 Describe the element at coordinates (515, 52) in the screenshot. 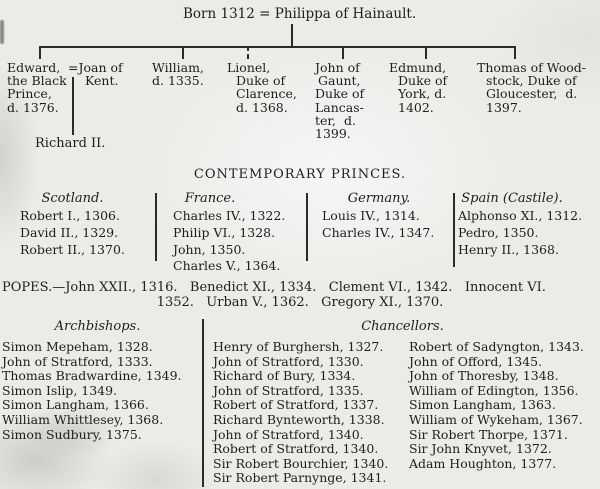

I see `tree-tick-thomas` at that location.